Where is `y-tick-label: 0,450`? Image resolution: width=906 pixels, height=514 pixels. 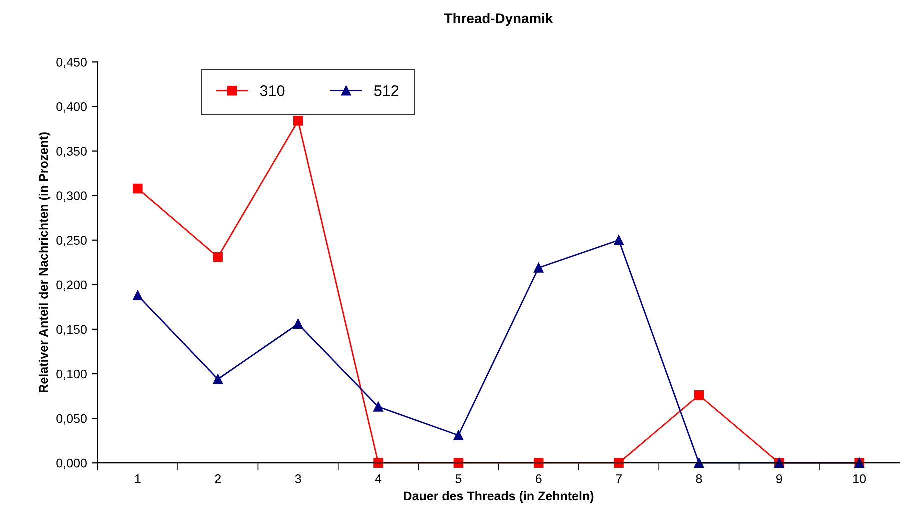
y-tick-label: 0,450 is located at coordinates (71, 63).